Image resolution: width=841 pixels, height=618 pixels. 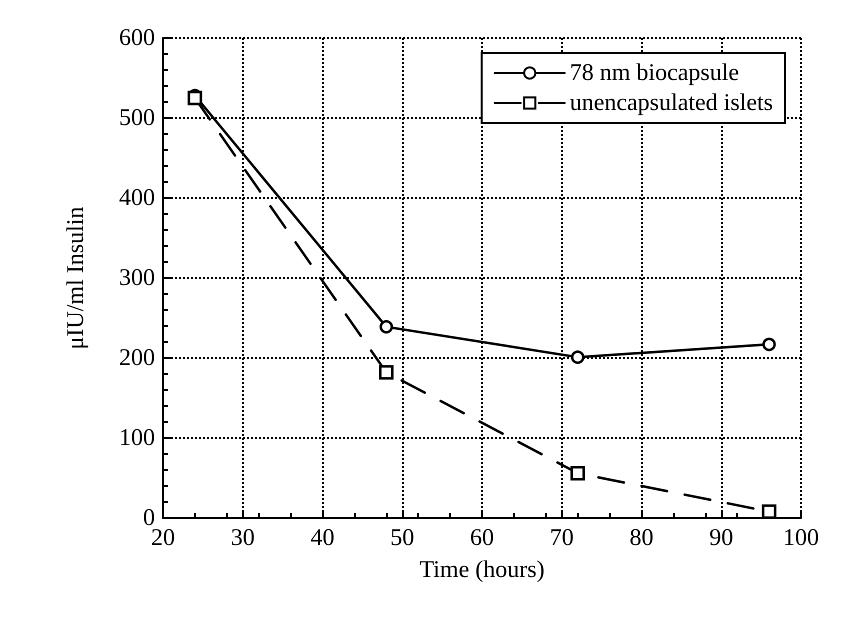 I want to click on y-tick-label: 300, so click(x=137, y=278).